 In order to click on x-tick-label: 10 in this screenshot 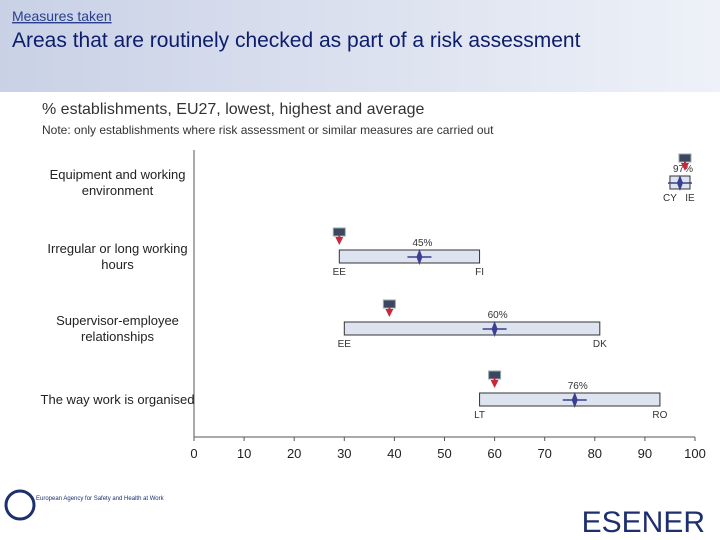, I will do `click(244, 453)`.